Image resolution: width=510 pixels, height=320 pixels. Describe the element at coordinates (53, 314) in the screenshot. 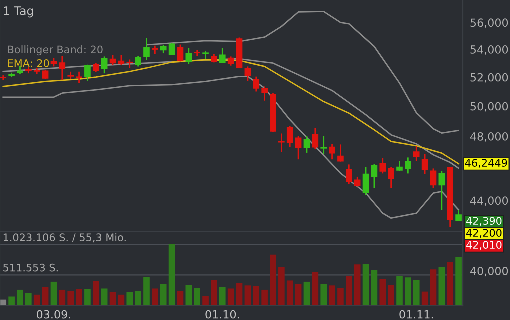

I see `x-tick-label: 03.09.` at that location.